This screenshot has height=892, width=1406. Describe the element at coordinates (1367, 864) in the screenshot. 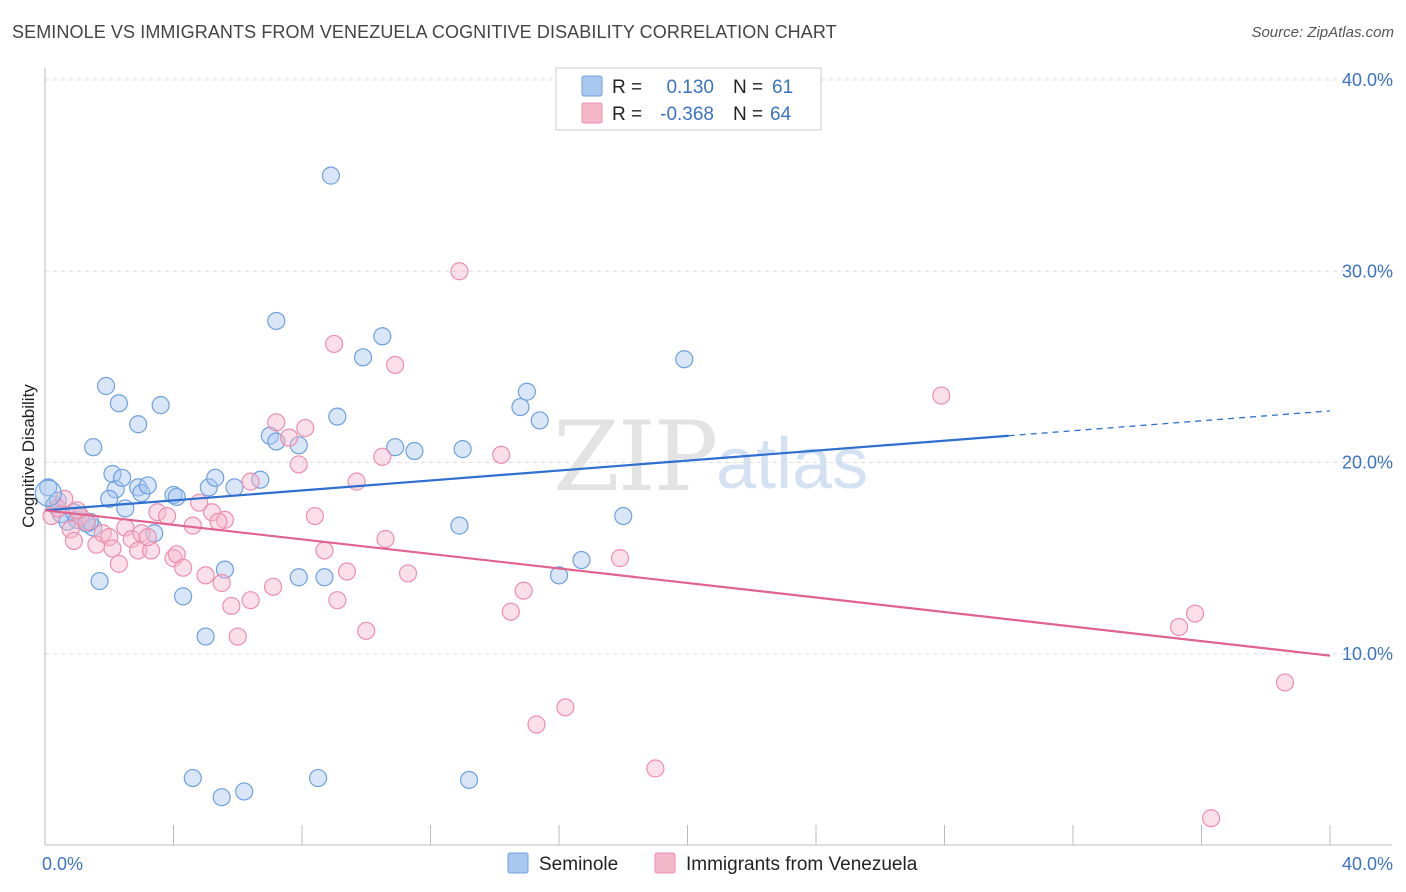

I see `x-tick-label-right: 40.0%` at that location.